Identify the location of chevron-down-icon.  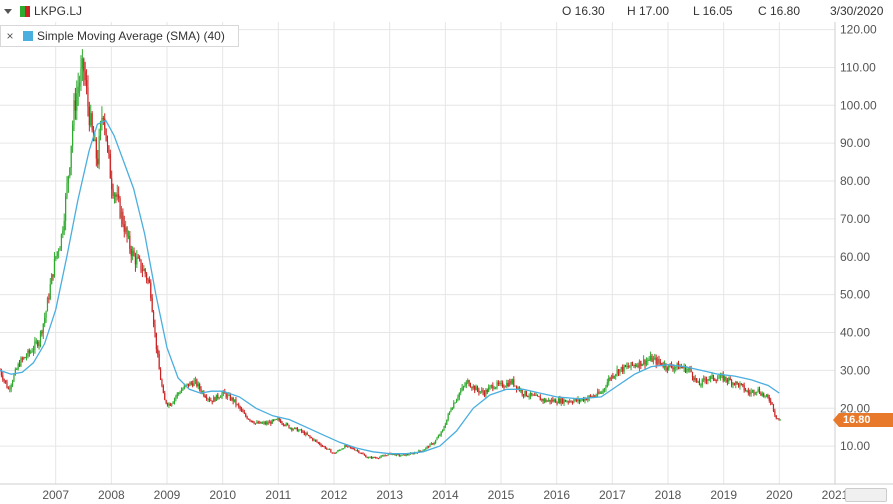
(8, 11).